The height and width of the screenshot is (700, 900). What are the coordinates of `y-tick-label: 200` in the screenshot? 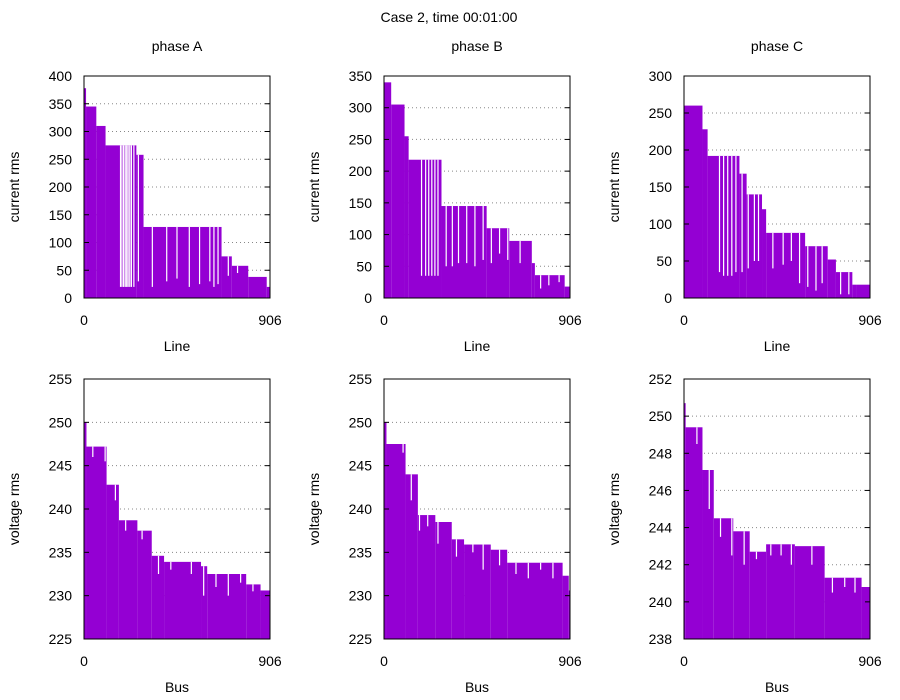 It's located at (661, 150).